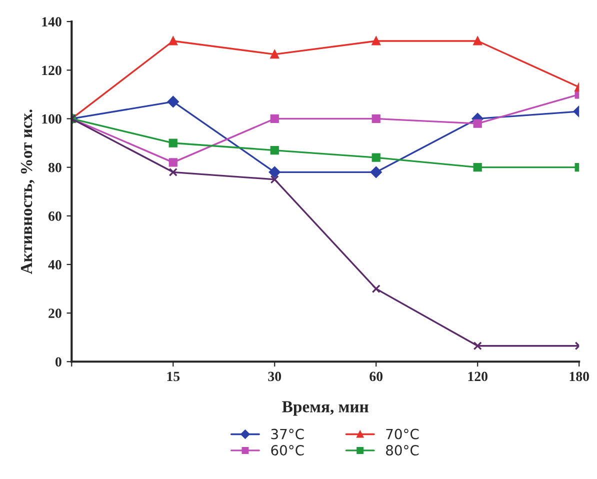  I want to click on y-tick-label: 100, so click(52, 119).